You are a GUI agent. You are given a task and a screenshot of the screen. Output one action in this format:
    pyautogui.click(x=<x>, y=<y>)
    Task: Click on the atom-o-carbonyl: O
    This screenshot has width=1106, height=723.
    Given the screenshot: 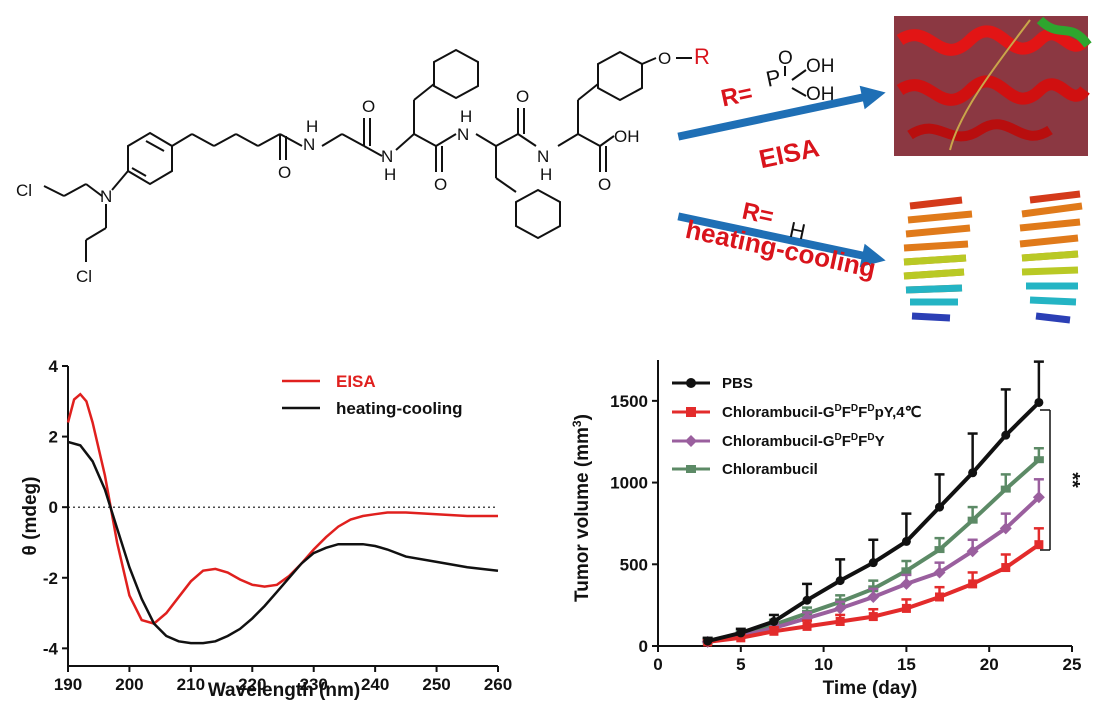 What is the action you would take?
    pyautogui.click(x=284, y=172)
    